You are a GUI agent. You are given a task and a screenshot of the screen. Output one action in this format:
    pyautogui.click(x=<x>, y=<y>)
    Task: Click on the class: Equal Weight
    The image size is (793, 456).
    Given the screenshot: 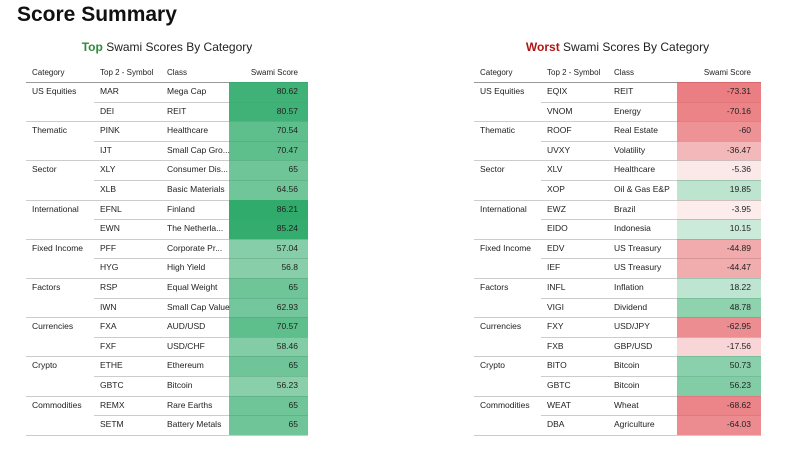 What is the action you would take?
    pyautogui.click(x=192, y=287)
    